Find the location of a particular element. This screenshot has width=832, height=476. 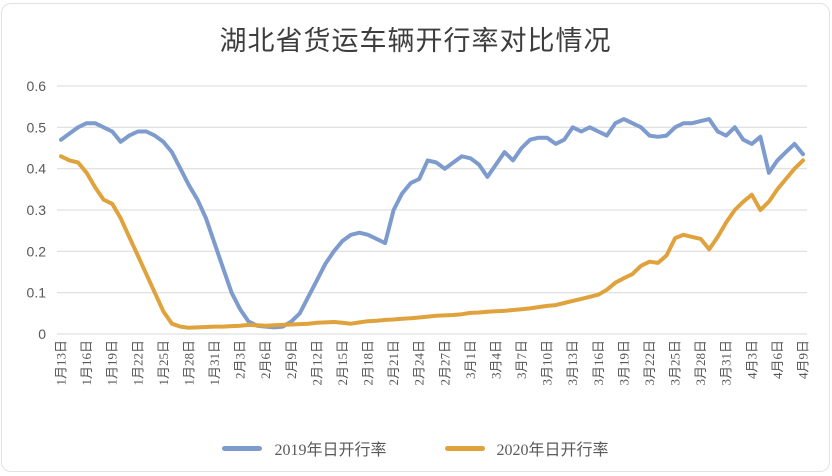

svg-text: 2月18日 is located at coordinates (368, 363).